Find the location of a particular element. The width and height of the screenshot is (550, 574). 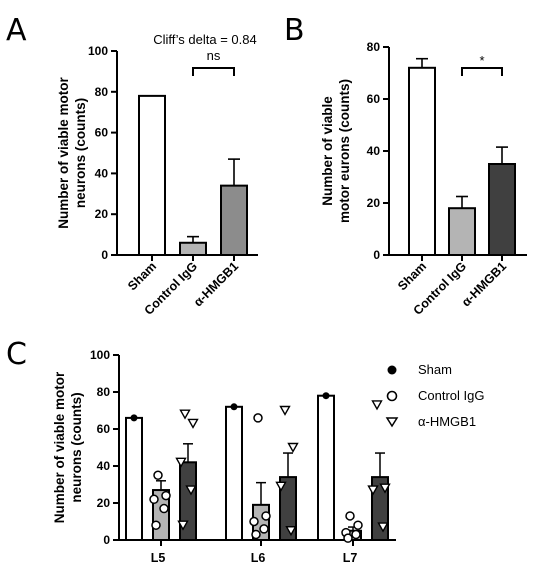

panel-c-letter: C is located at coordinates (16, 354).